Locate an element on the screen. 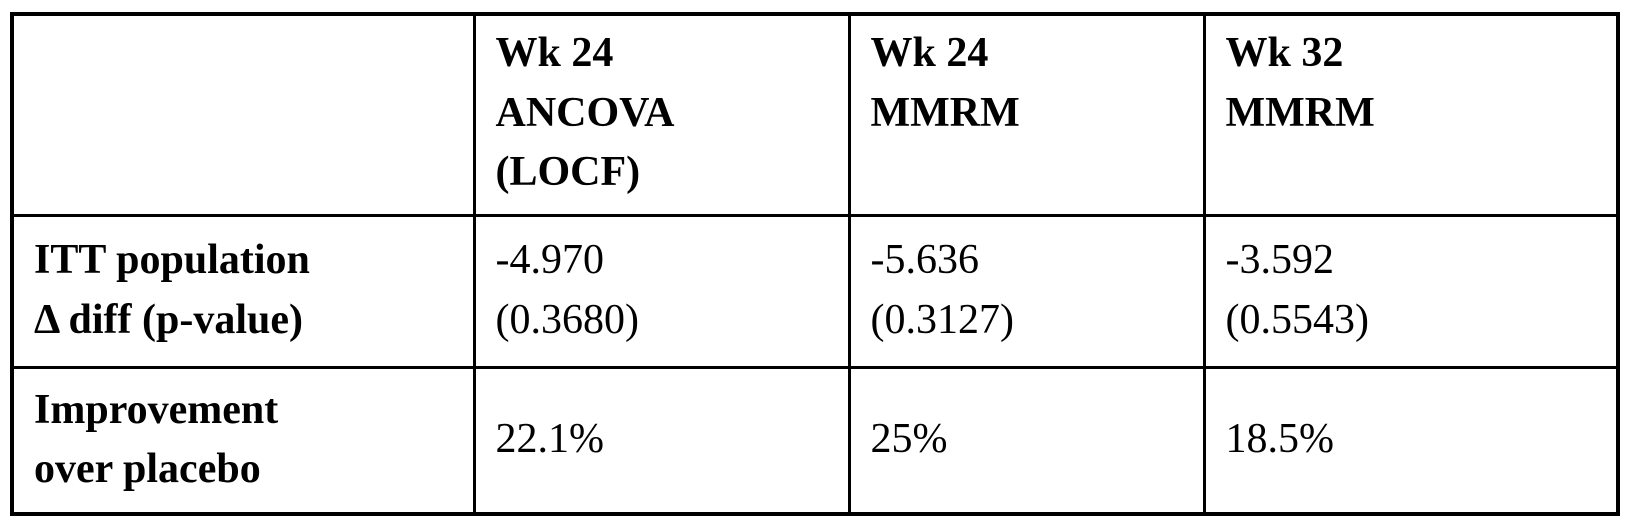  header-cell-wk24-mmrm: Wk 24 MMRM is located at coordinates (1026, 114).